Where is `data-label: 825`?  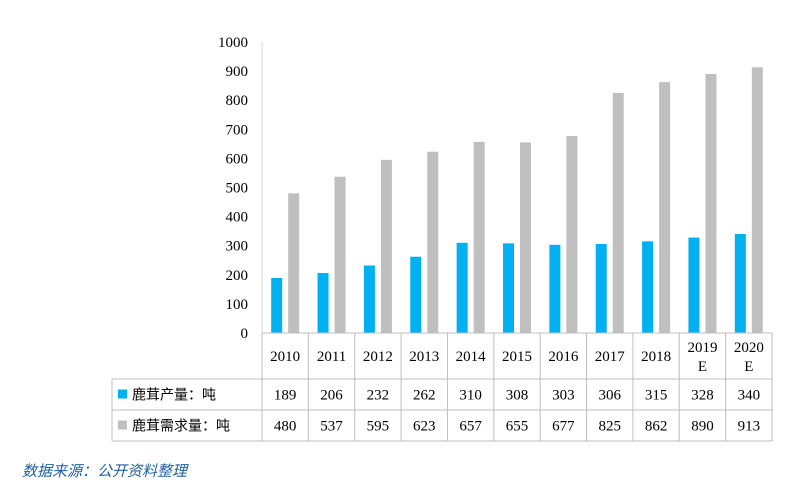 data-label: 825 is located at coordinates (609, 427).